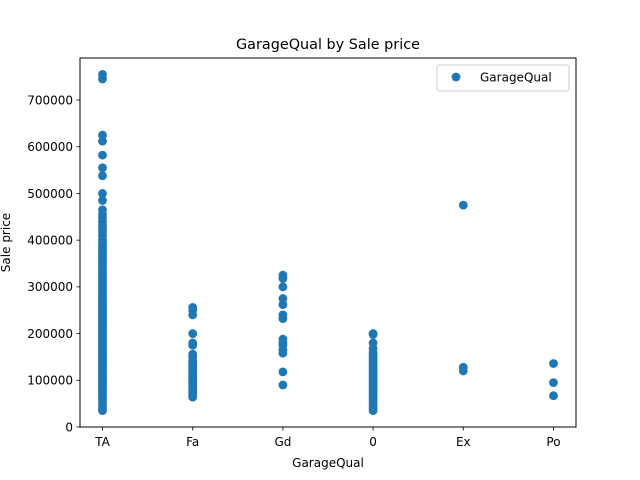 The height and width of the screenshot is (480, 640). I want to click on legend-label: GarageQual, so click(516, 78).